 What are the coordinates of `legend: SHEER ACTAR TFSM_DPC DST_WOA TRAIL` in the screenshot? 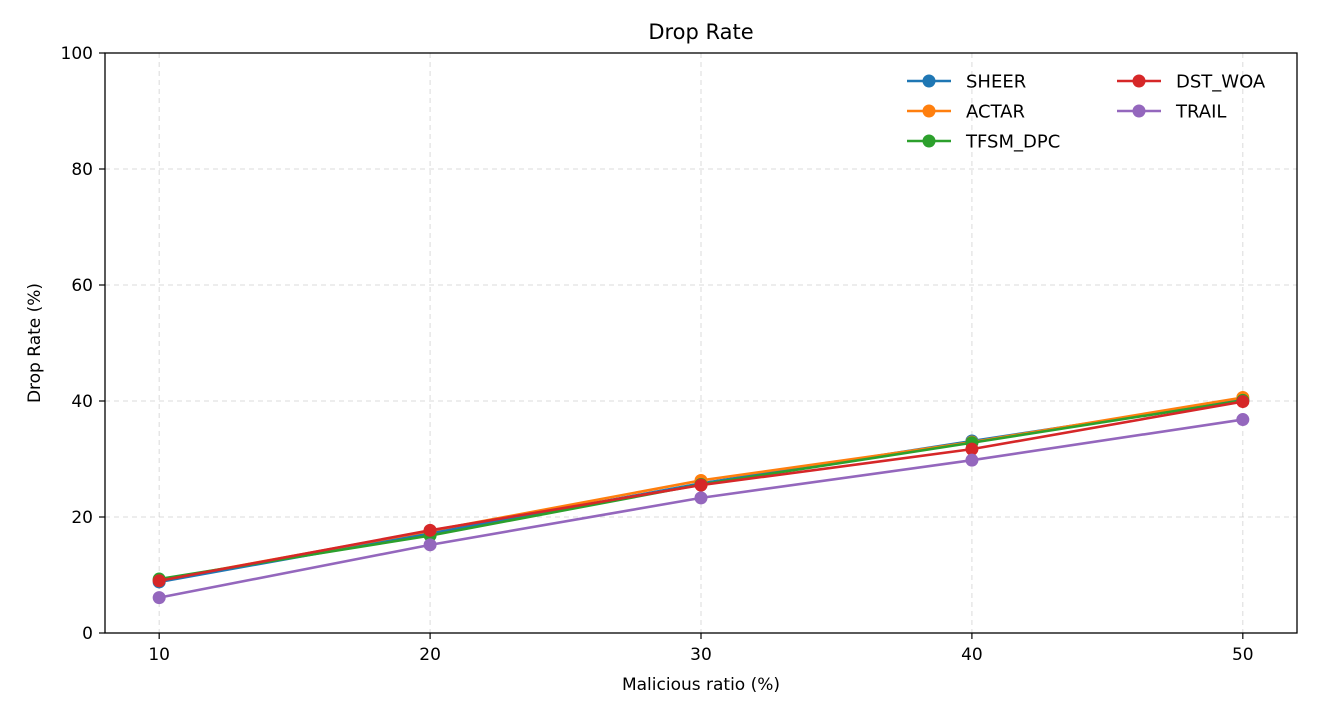 It's located at (1086, 112).